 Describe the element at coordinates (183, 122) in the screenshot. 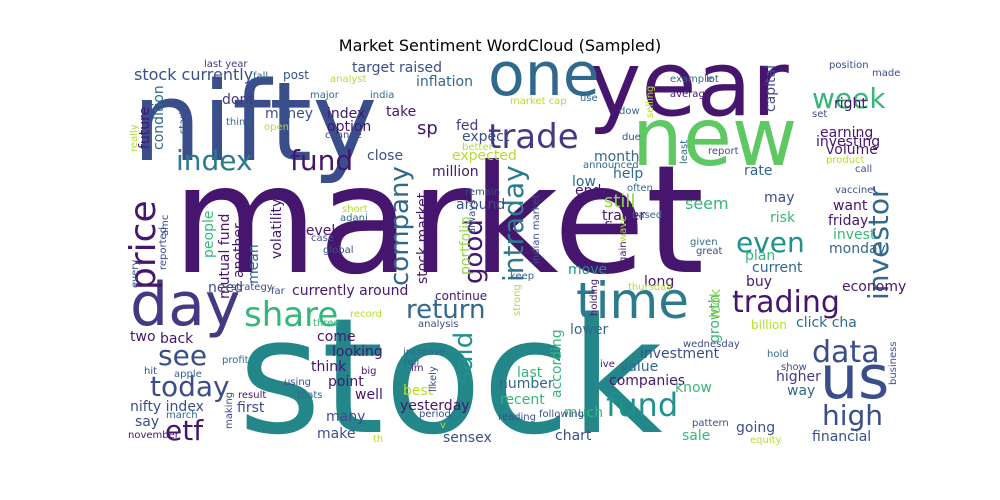

I see `word-start: start` at that location.